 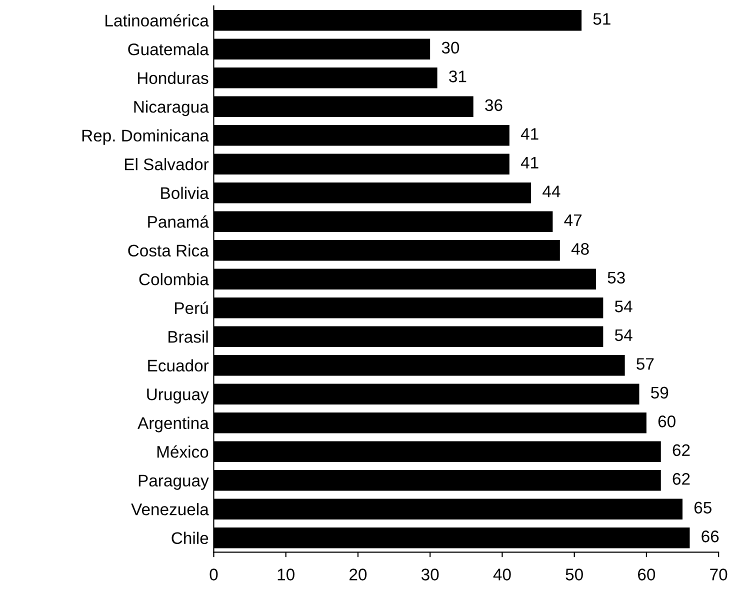 What do you see at coordinates (170, 509) in the screenshot?
I see `y-tick-label: Venezuela` at bounding box center [170, 509].